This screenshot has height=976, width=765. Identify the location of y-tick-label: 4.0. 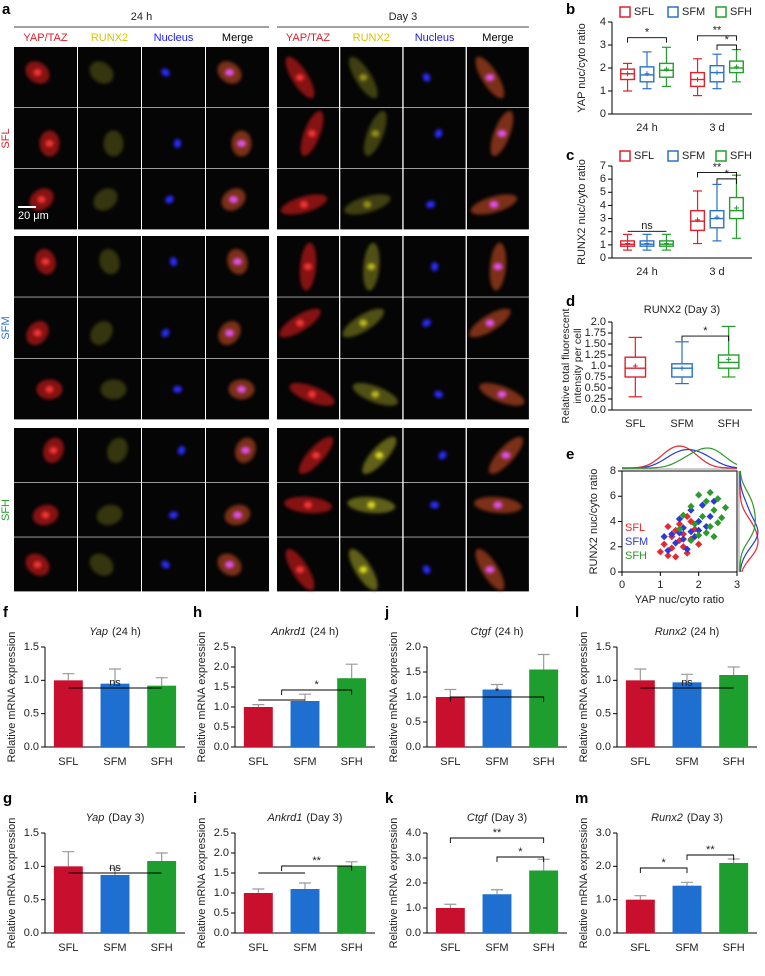
(413, 833).